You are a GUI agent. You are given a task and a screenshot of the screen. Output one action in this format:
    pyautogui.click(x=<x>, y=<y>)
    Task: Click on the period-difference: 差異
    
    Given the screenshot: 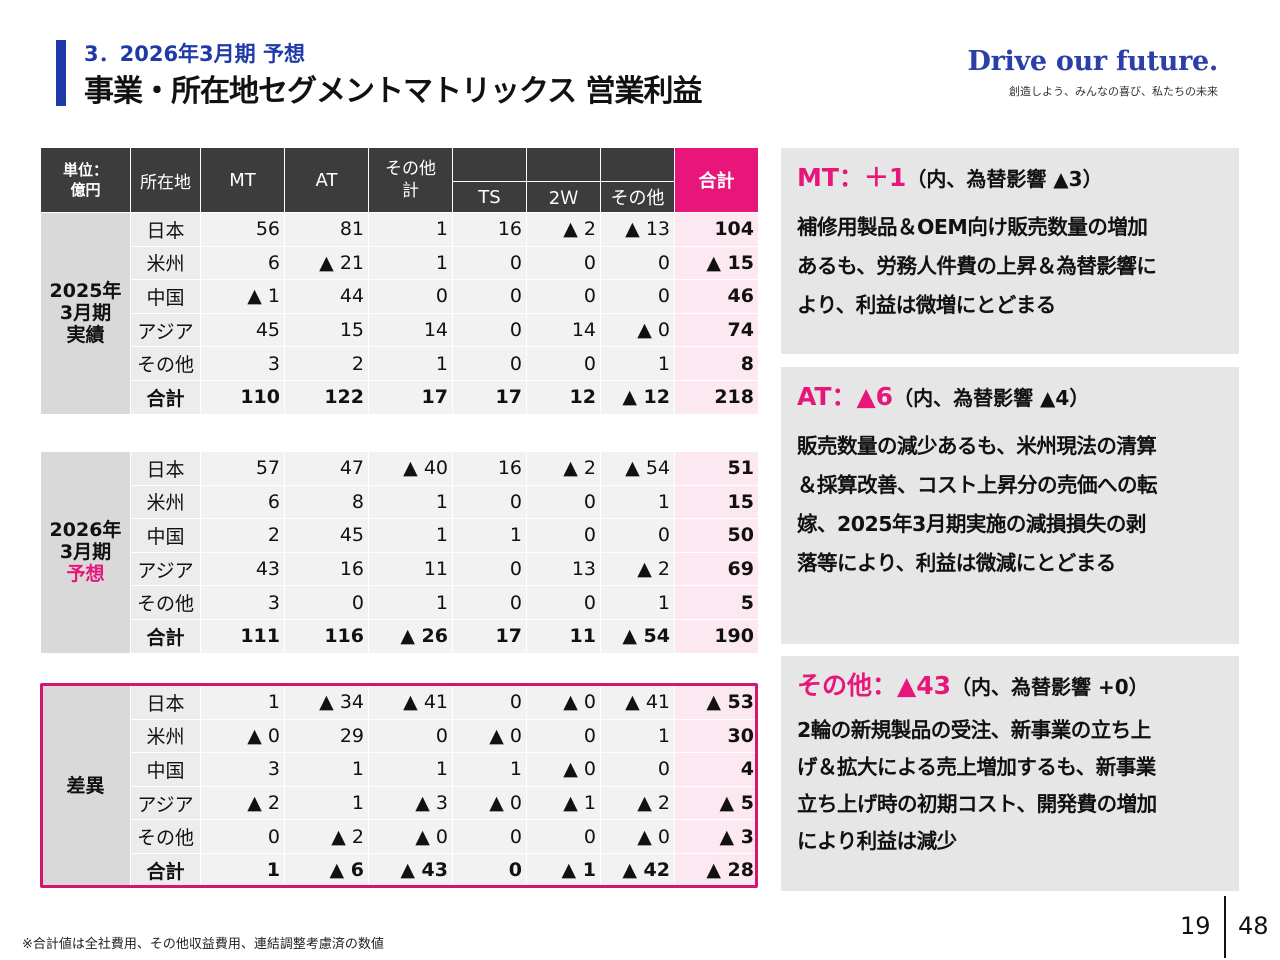 What is the action you would take?
    pyautogui.click(x=85, y=786)
    